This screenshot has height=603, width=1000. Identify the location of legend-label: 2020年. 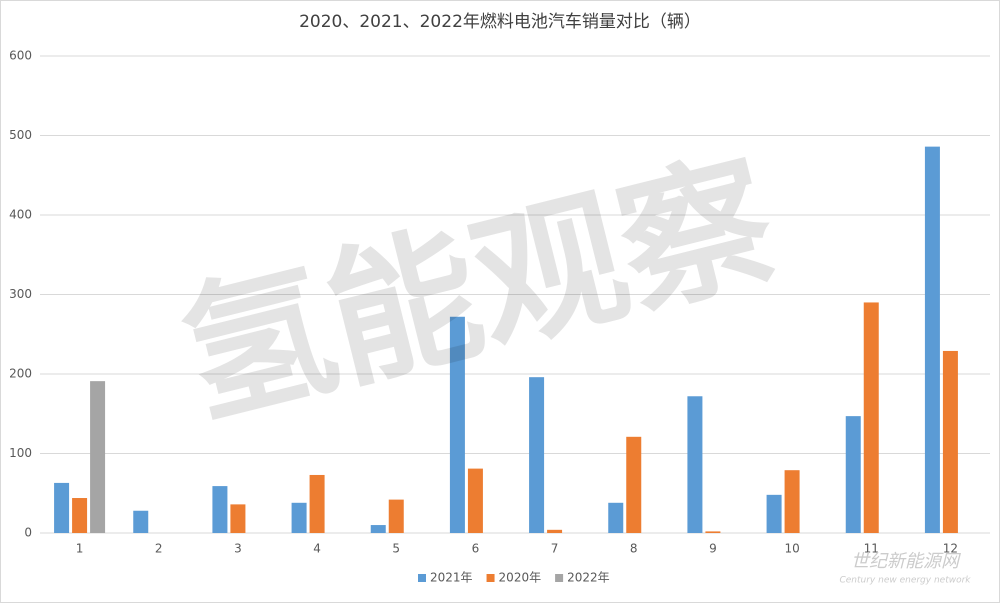
(520, 578).